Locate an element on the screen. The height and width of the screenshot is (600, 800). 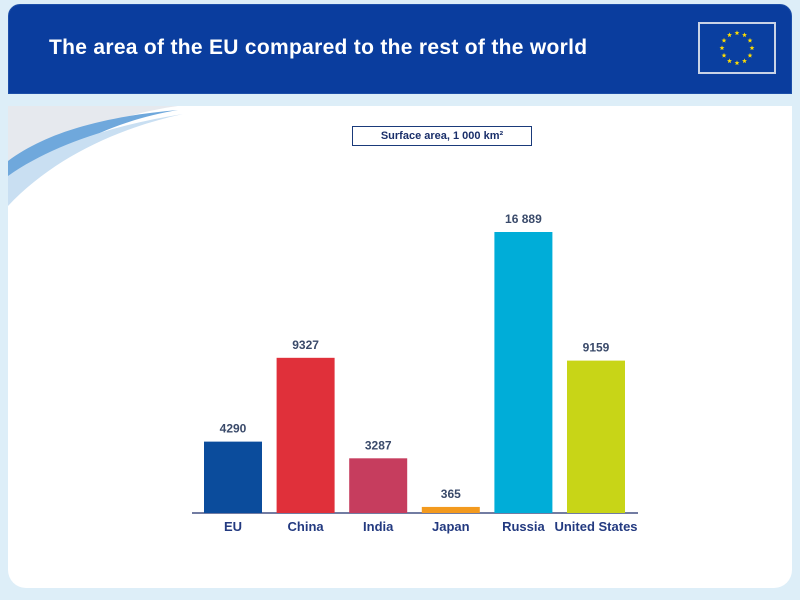
eu-flag-stars is located at coordinates (737, 48).